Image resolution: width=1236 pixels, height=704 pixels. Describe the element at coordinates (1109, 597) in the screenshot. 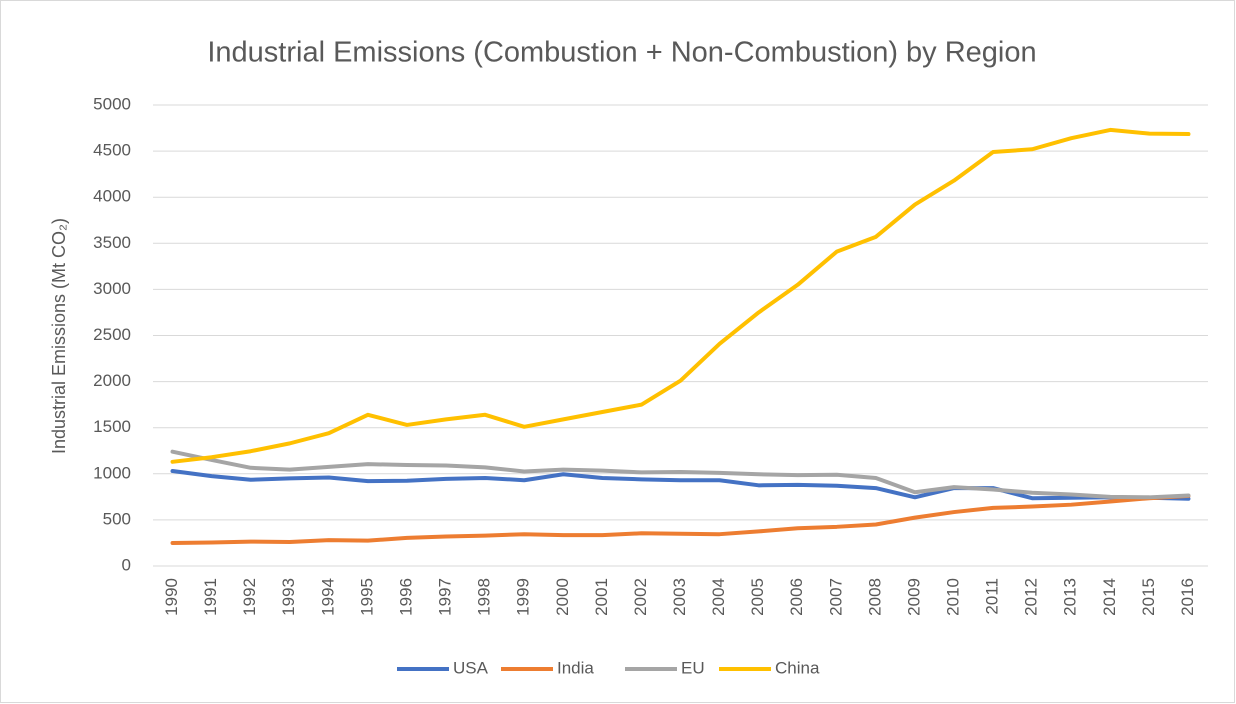

I see `x-tick-label: 2014` at that location.